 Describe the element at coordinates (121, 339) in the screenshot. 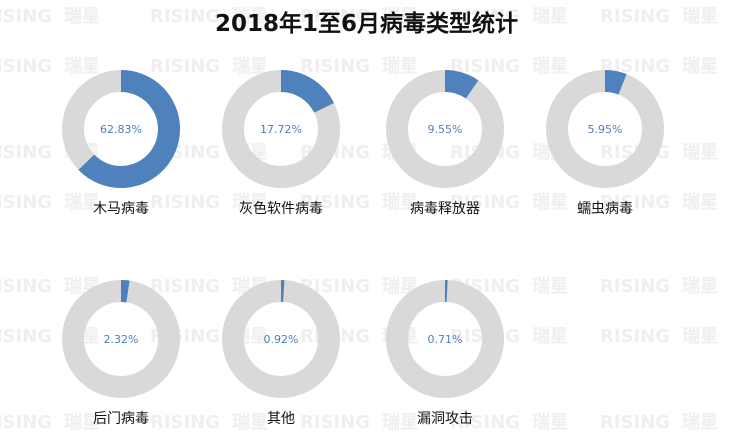

I see `slice-value-label: 2.32%` at that location.